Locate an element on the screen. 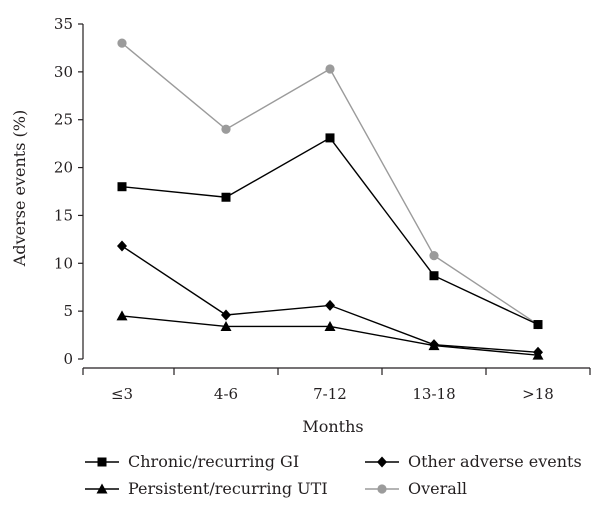 Image resolution: width=596 pixels, height=505 pixels. y-tick-label: 20 is located at coordinates (63, 168).